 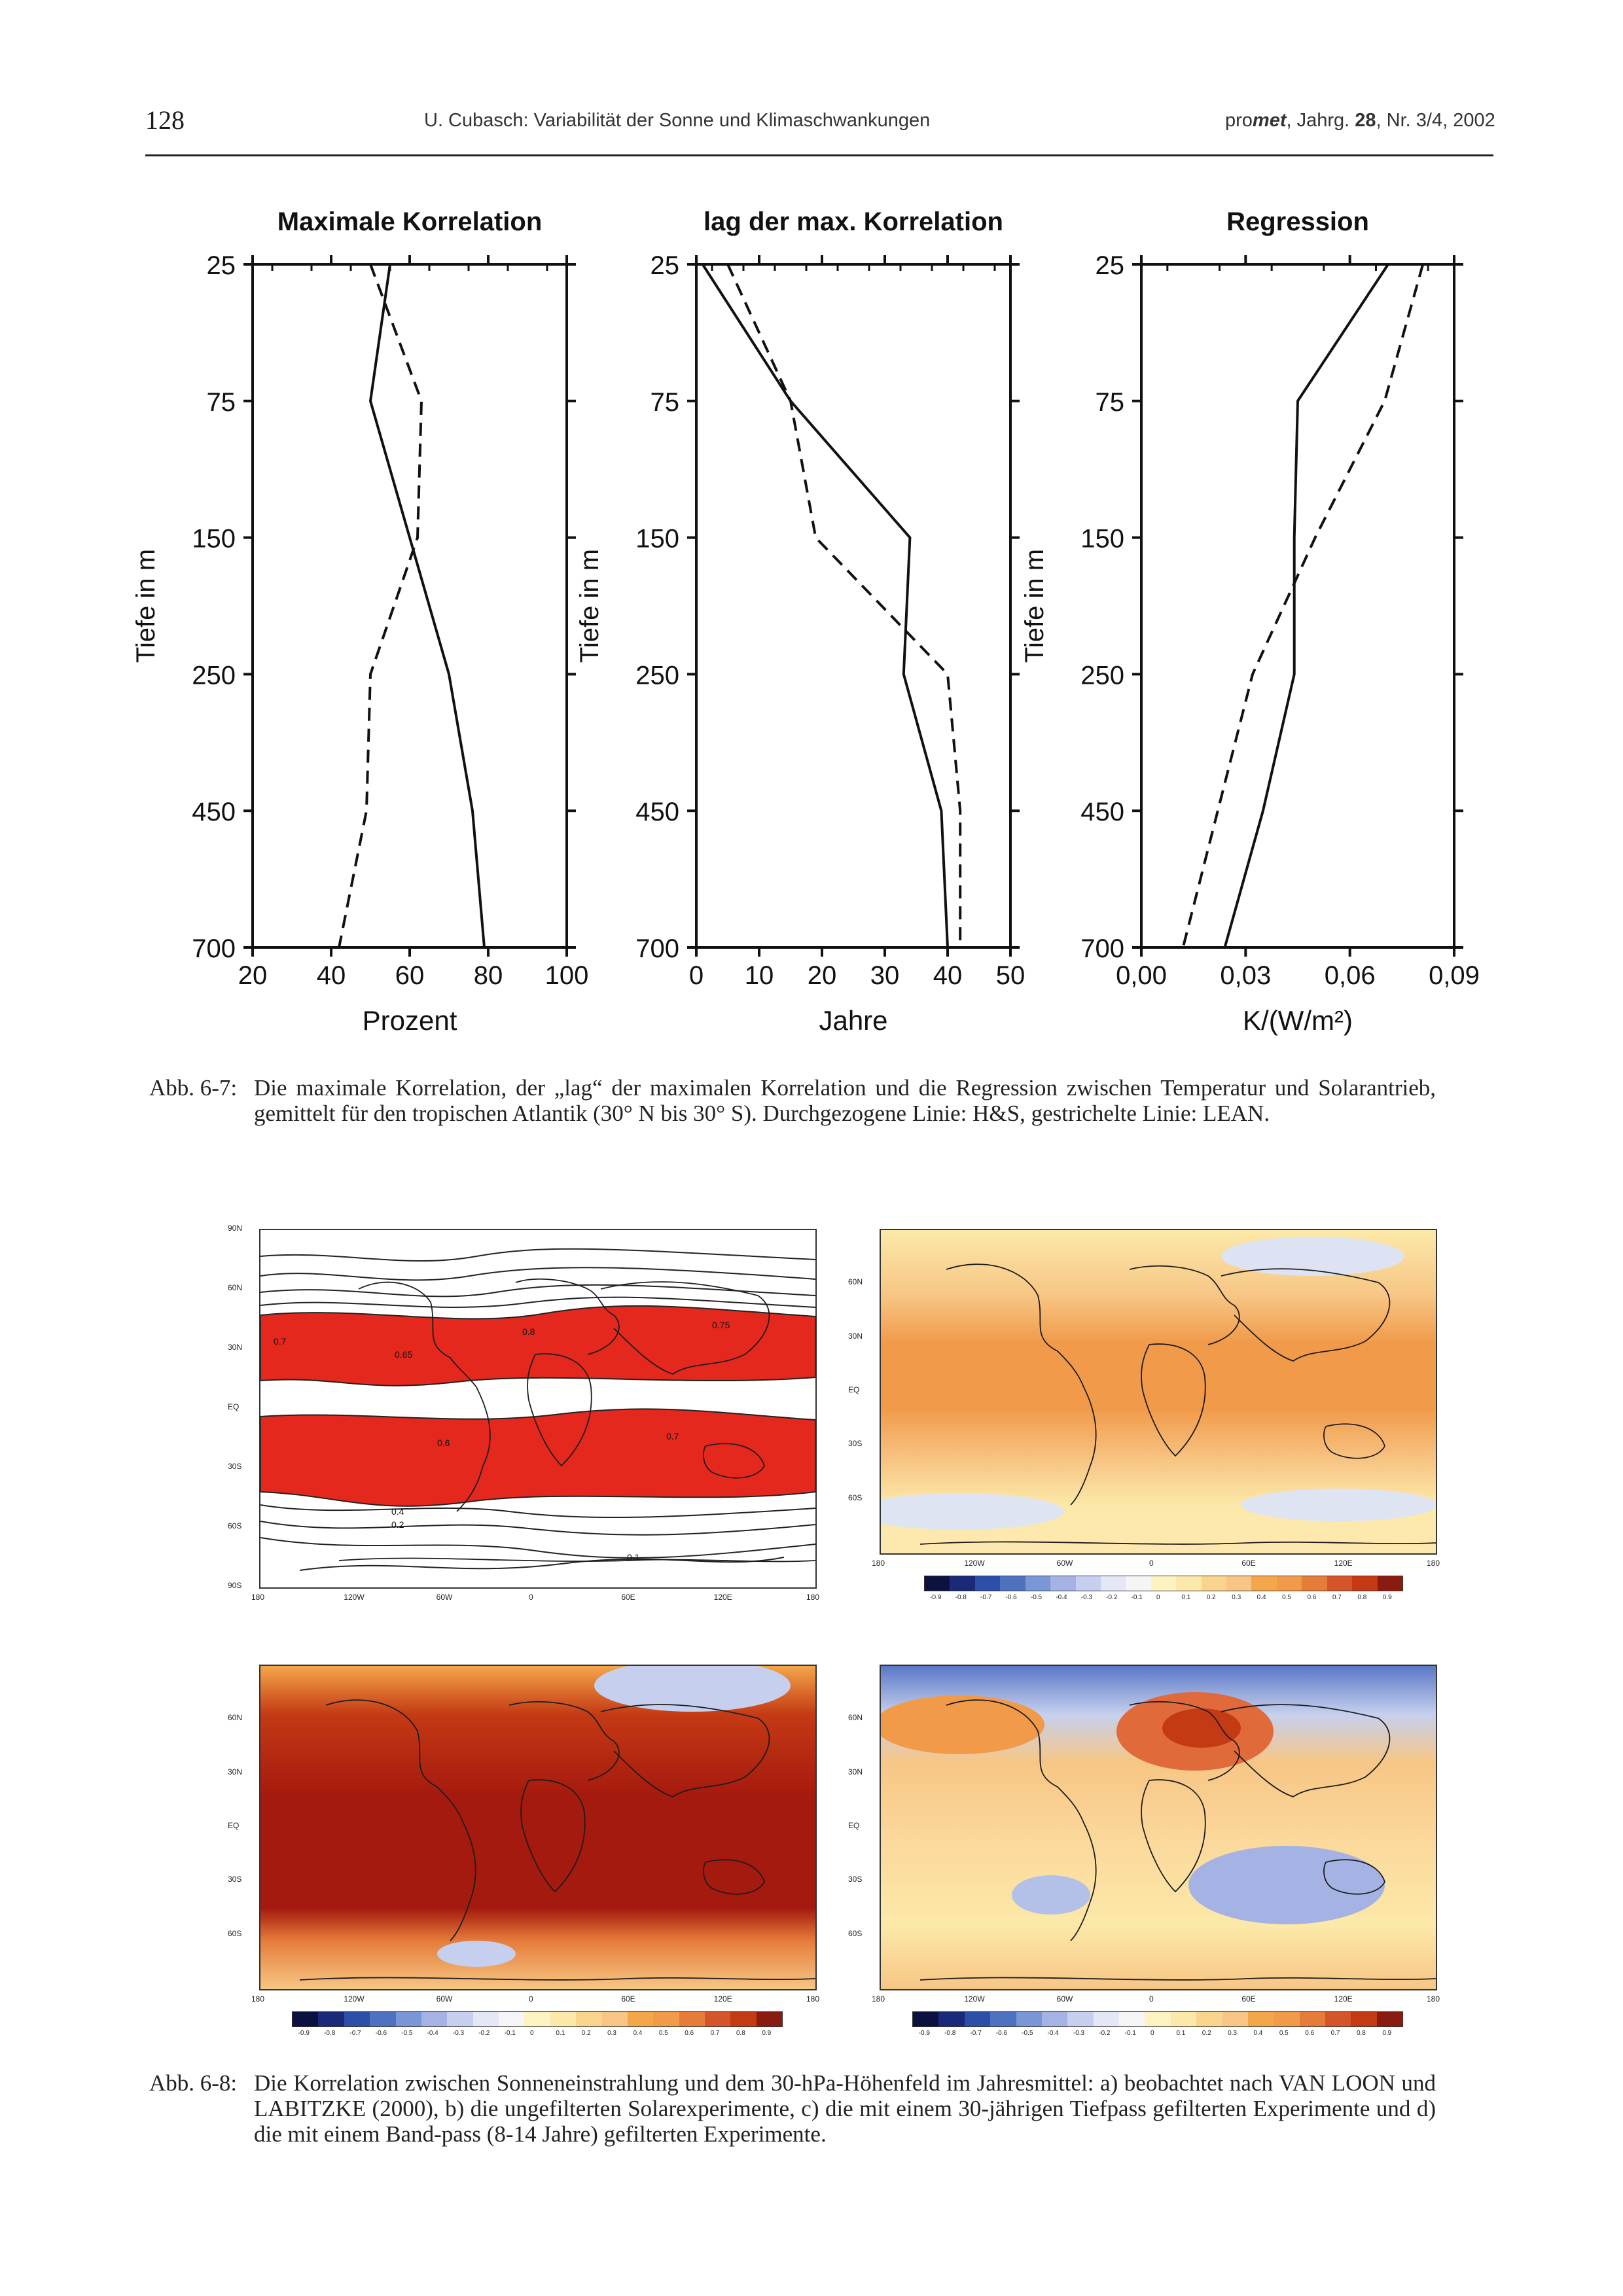 What do you see at coordinates (586, 2034) in the screenshot?
I see `colorbar-label: 0.2` at bounding box center [586, 2034].